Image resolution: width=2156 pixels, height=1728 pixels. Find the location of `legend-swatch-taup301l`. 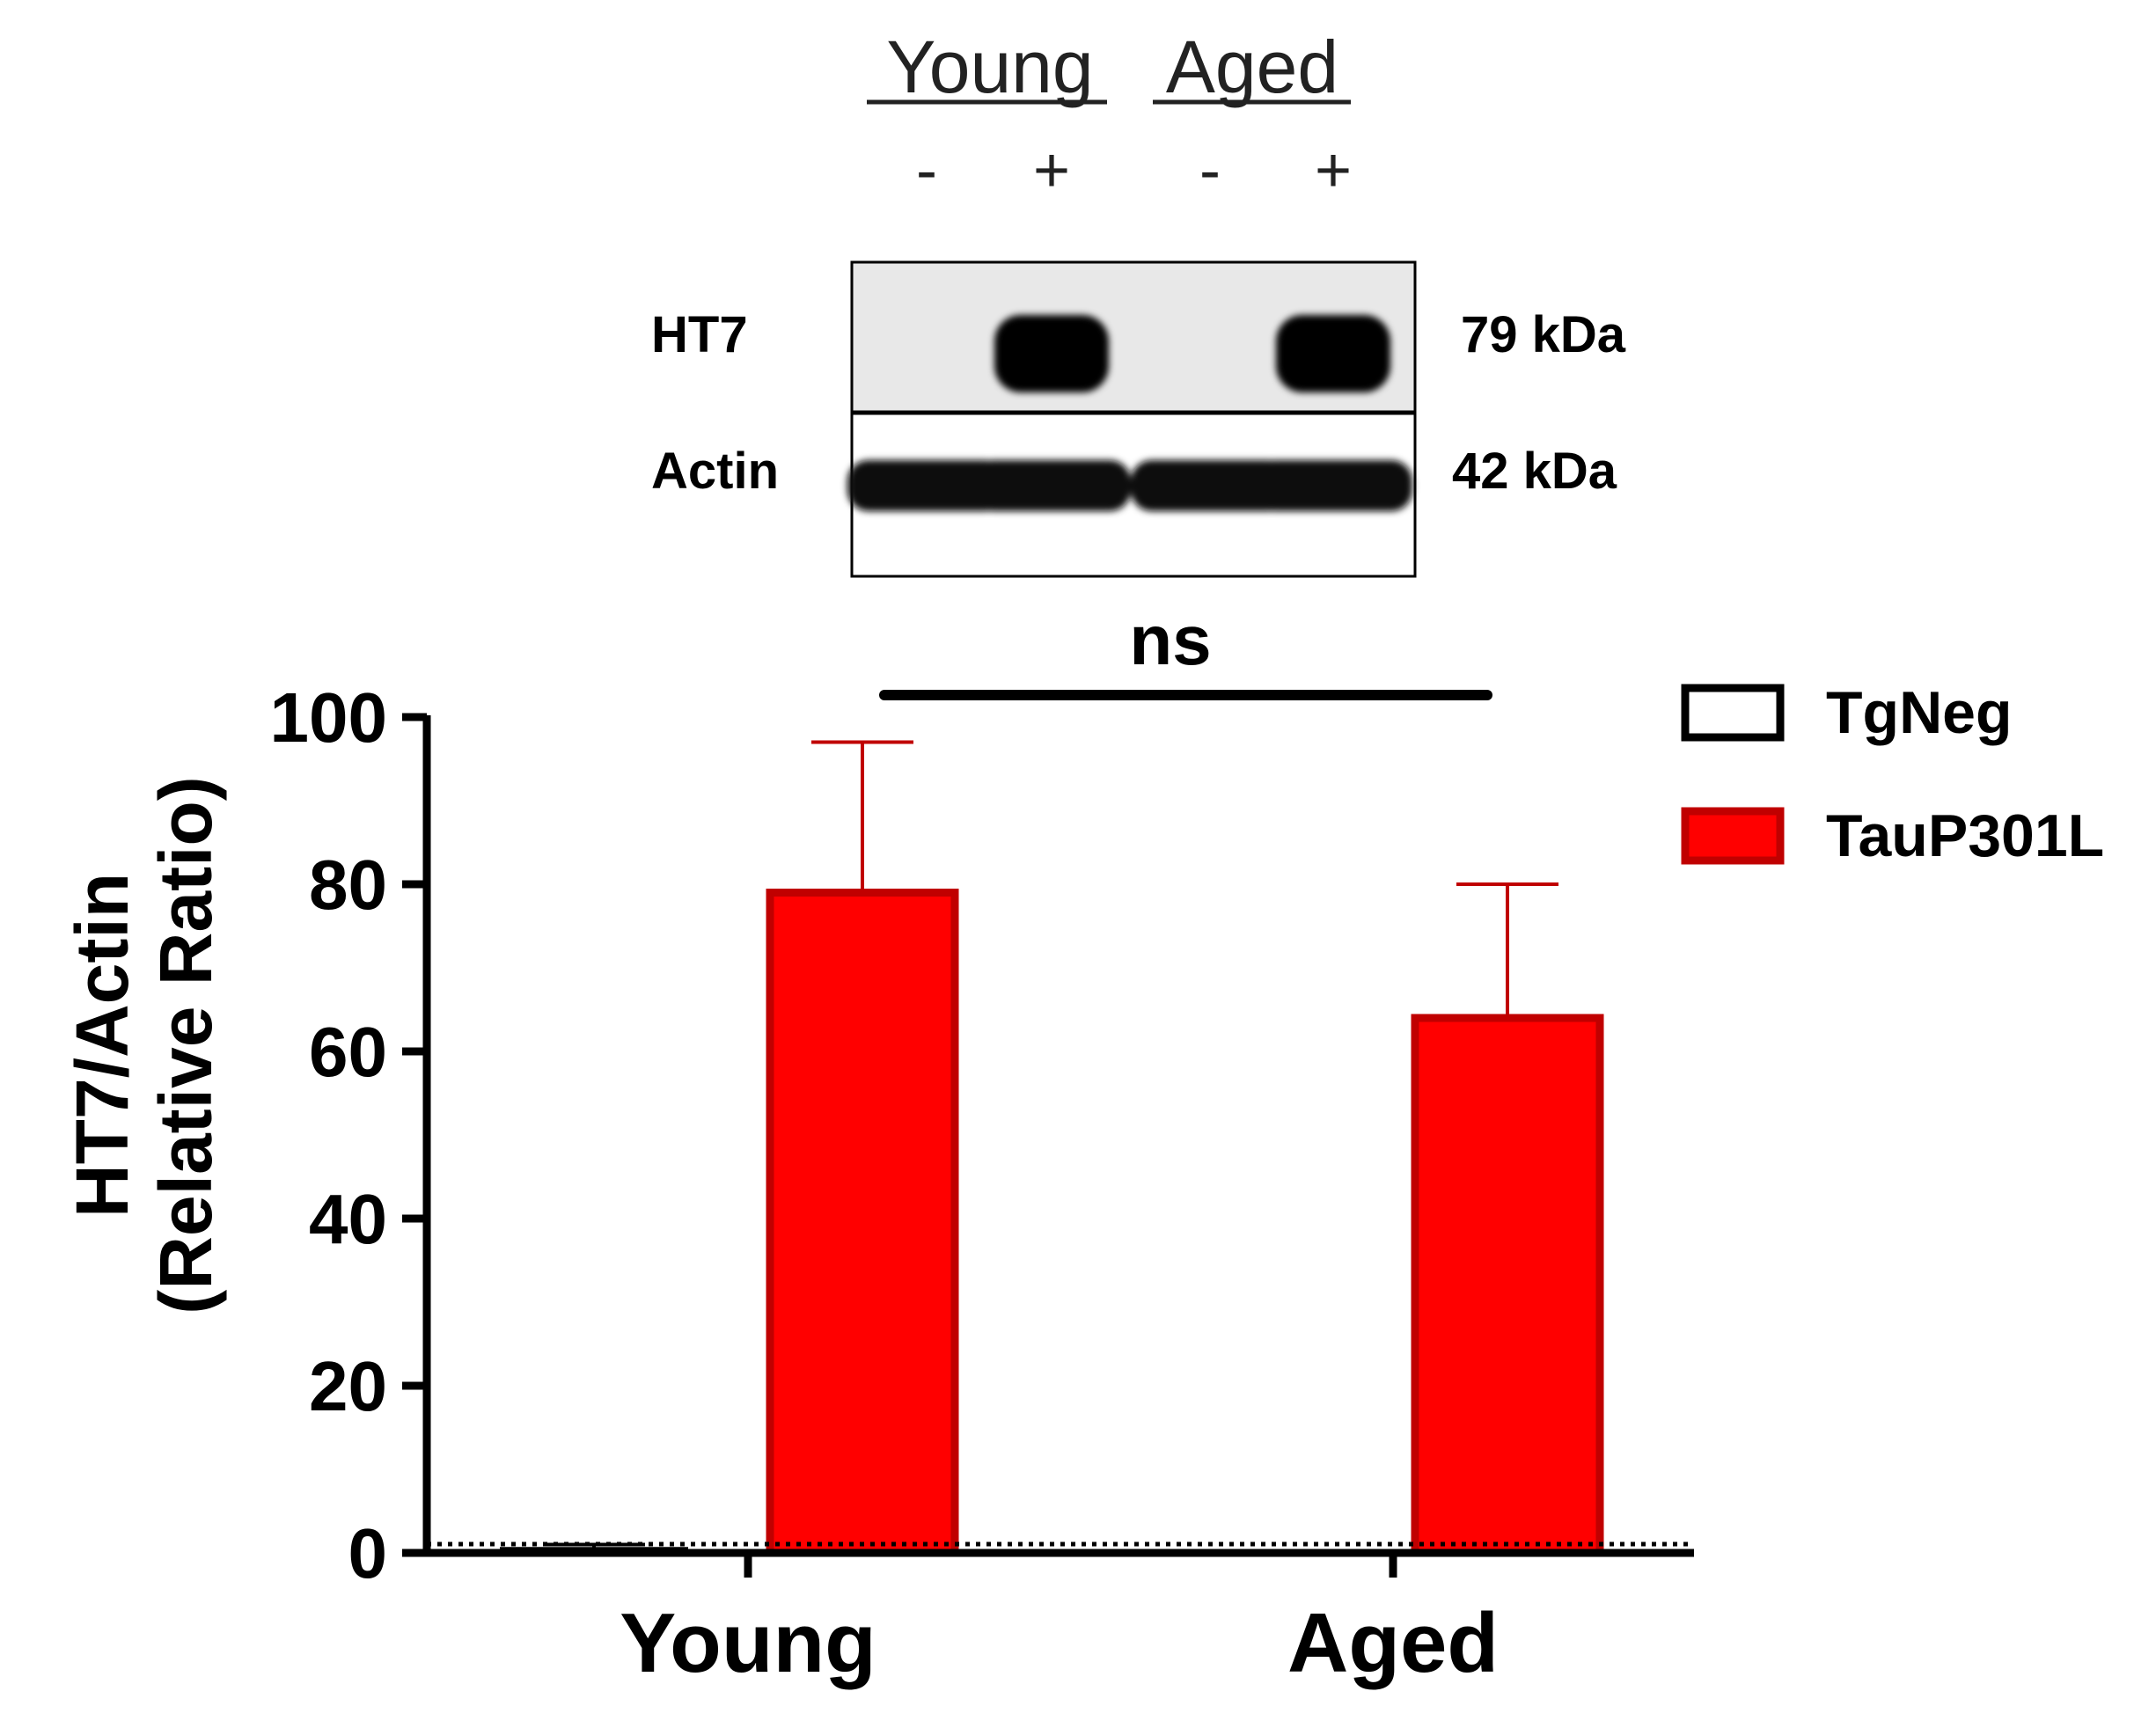

legend-swatch-taup301l is located at coordinates (1733, 836).